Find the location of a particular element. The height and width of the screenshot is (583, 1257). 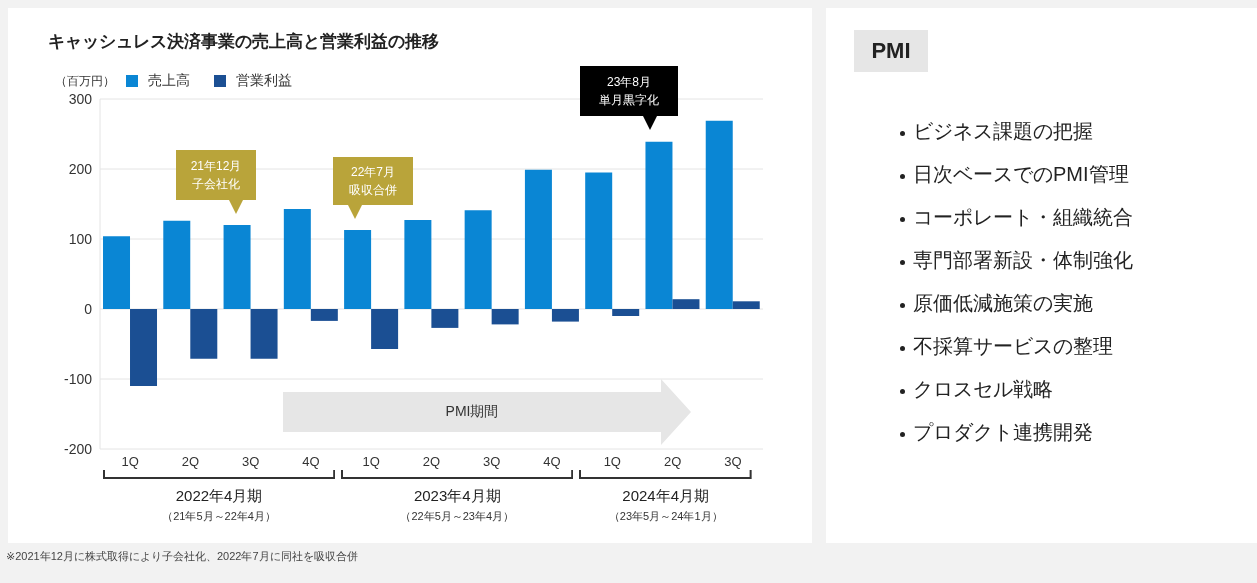

text: 原価低減施策の実施 is located at coordinates (1003, 303).